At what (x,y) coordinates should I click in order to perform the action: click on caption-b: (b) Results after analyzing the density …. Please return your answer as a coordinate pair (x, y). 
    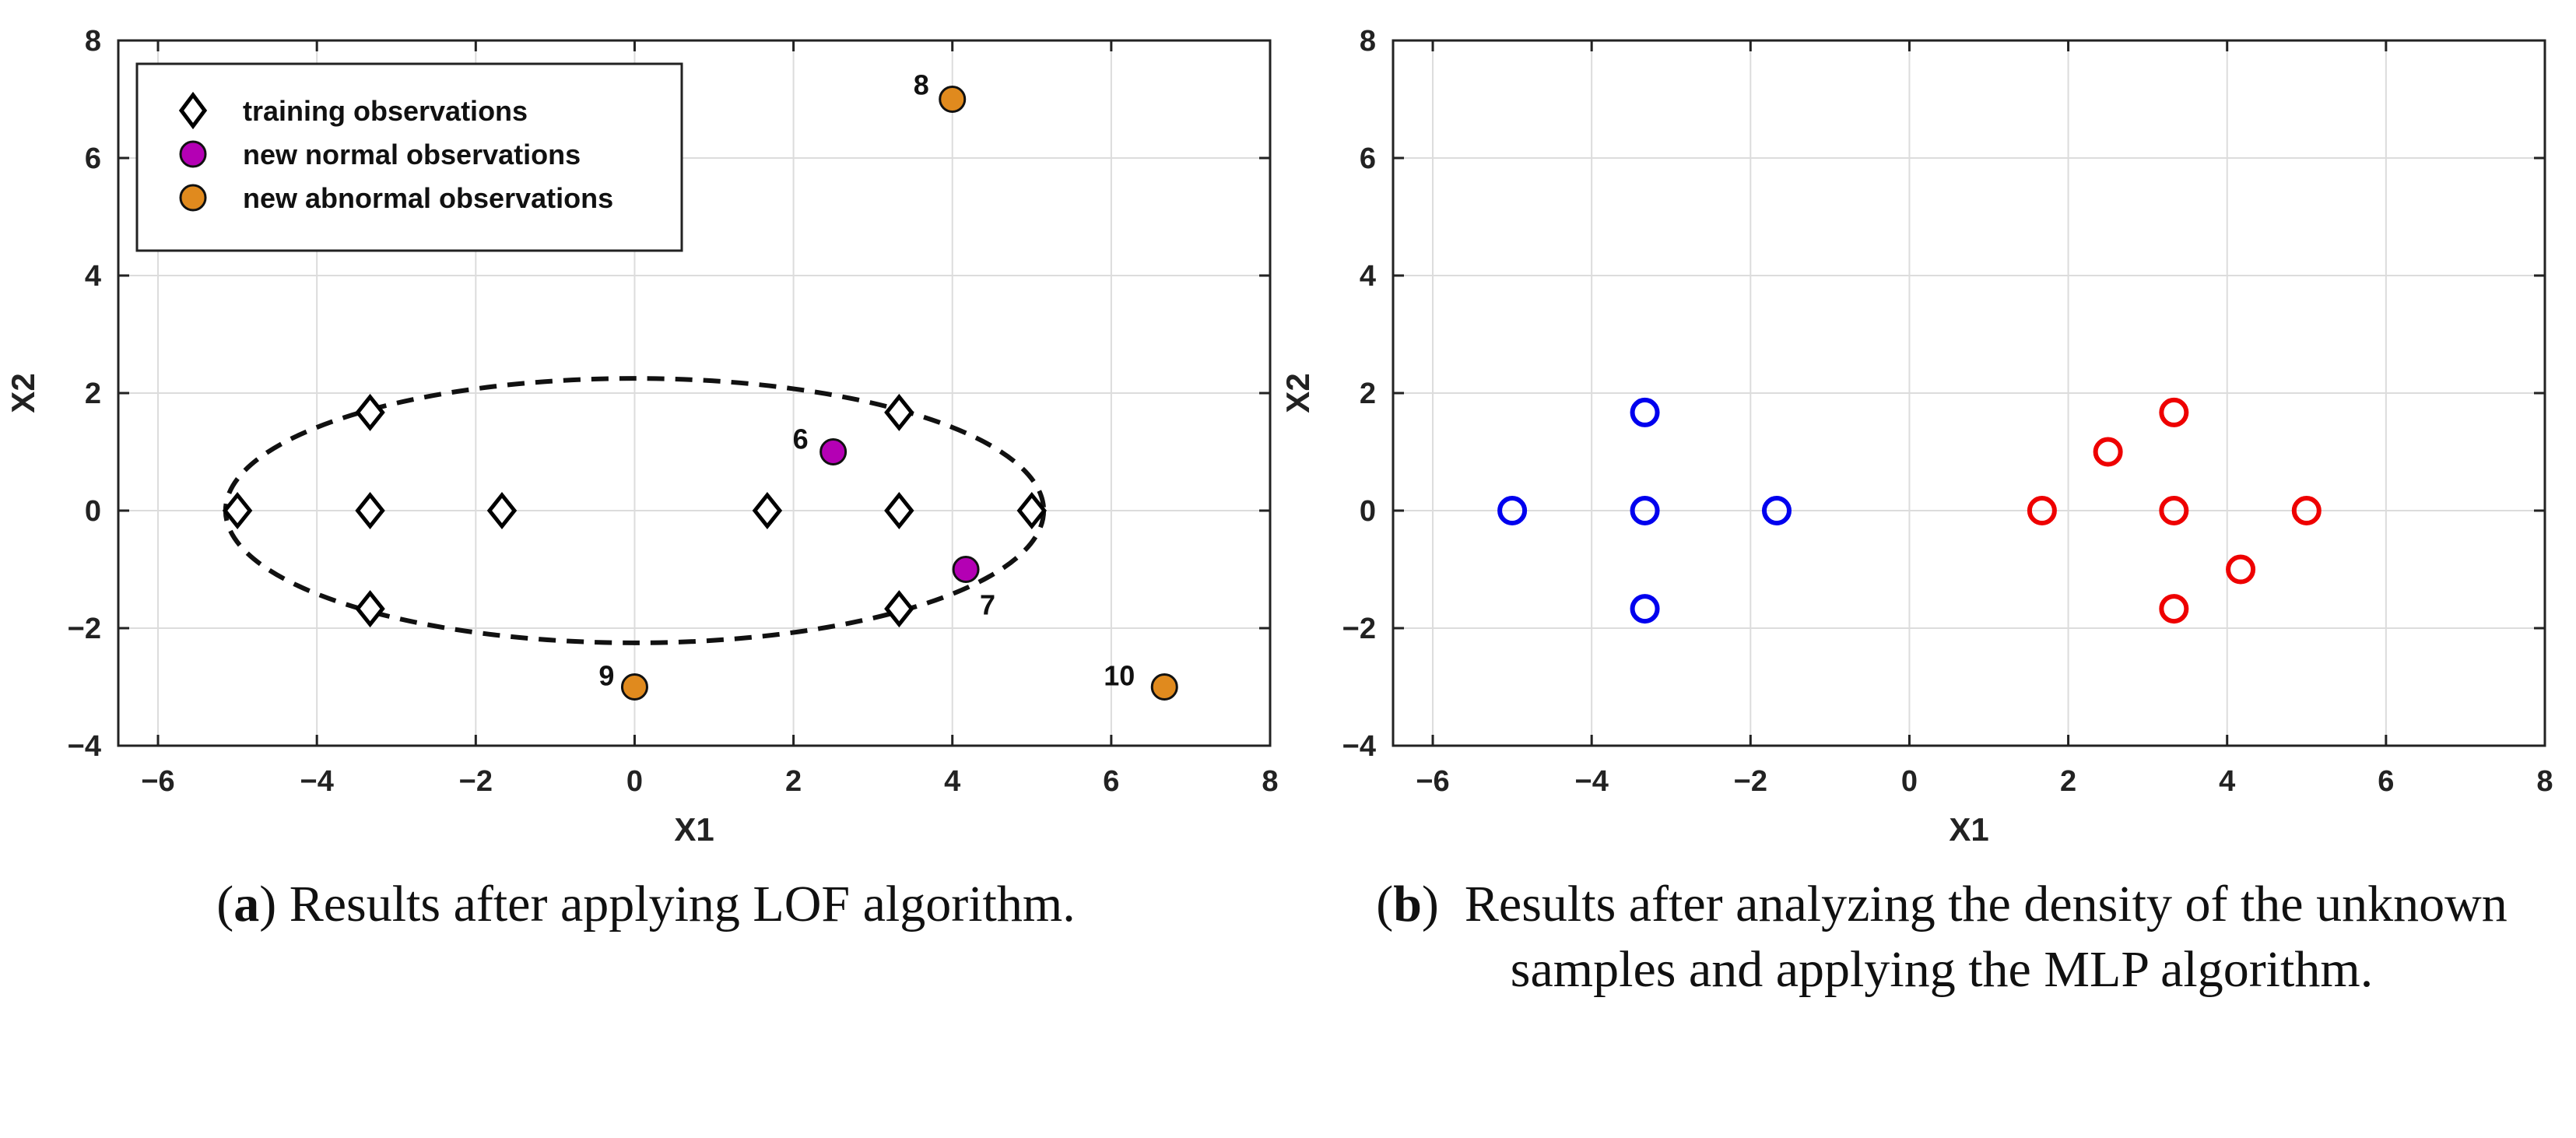
    Looking at the image, I should click on (1942, 937).